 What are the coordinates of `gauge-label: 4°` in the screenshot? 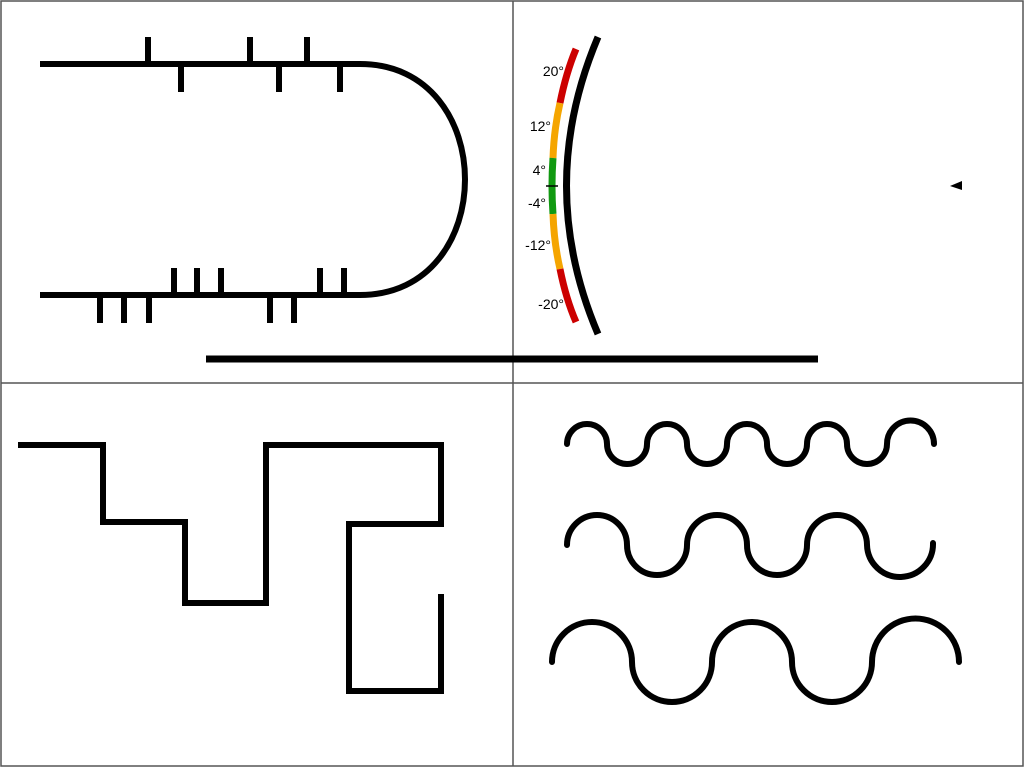 It's located at (539, 170).